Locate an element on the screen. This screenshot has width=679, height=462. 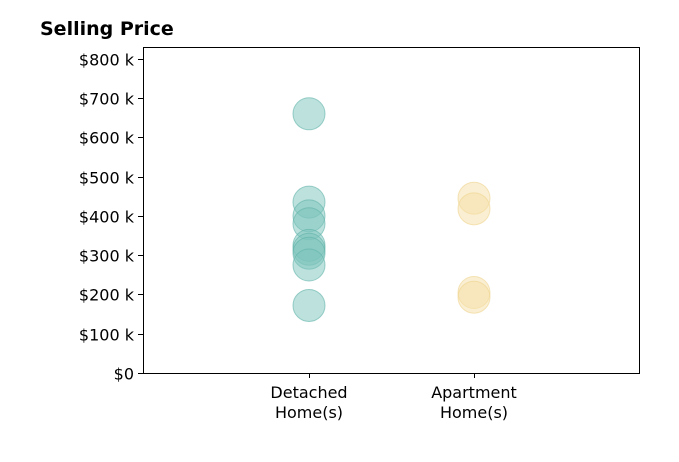
data-points is located at coordinates (391, 209).